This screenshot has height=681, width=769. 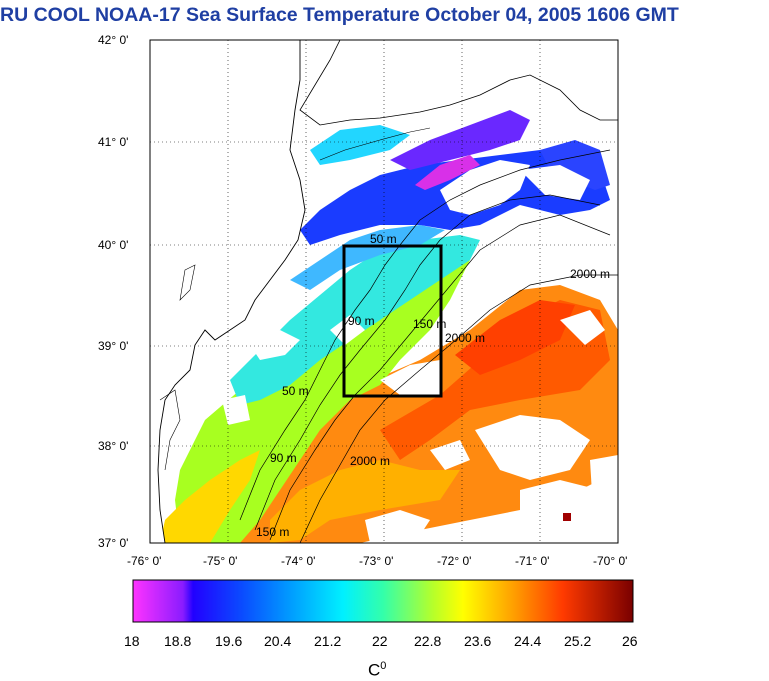 I want to click on colorbar-tick-21-2: 21.2, so click(x=328, y=641).